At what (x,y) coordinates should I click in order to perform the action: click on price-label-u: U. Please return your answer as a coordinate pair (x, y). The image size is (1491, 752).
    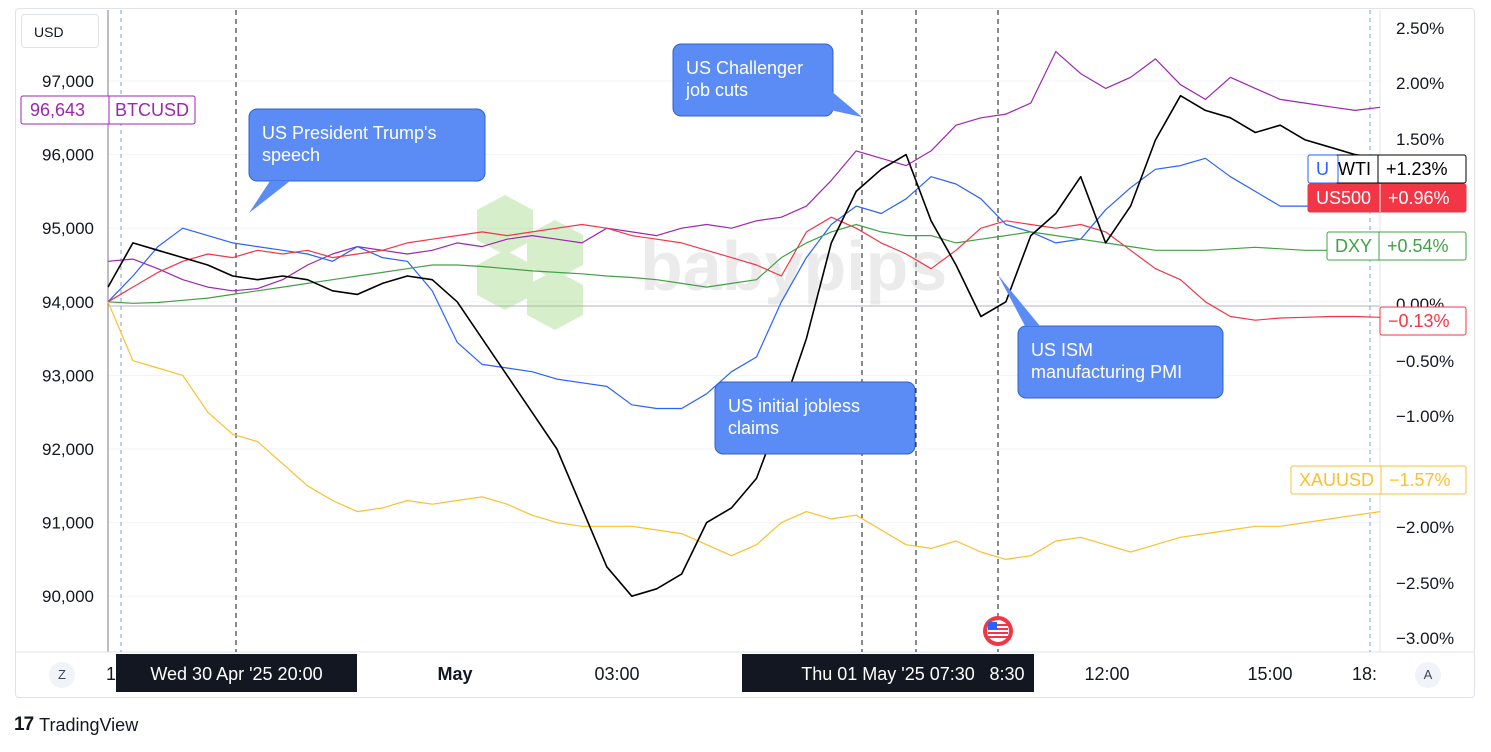
    Looking at the image, I should click on (1323, 169).